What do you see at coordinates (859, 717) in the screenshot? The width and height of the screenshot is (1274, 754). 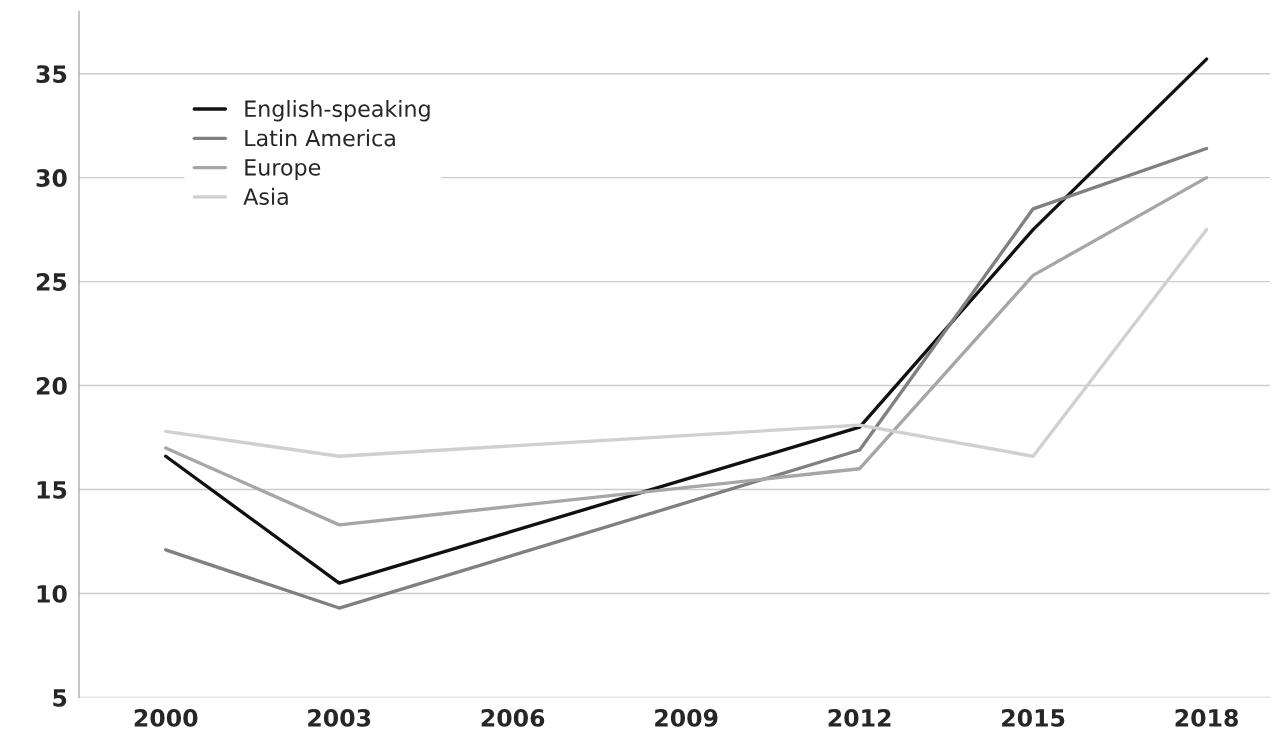 I see `x-tick-label: 2012` at bounding box center [859, 717].